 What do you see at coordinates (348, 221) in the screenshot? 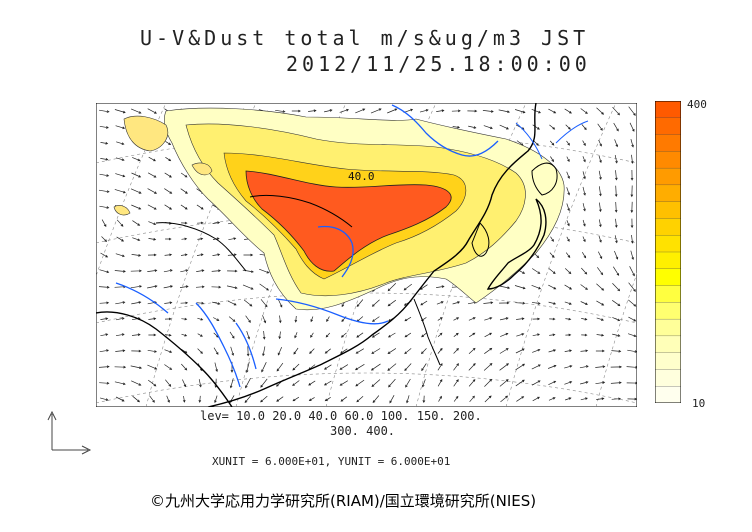
I see `dust-core` at bounding box center [348, 221].